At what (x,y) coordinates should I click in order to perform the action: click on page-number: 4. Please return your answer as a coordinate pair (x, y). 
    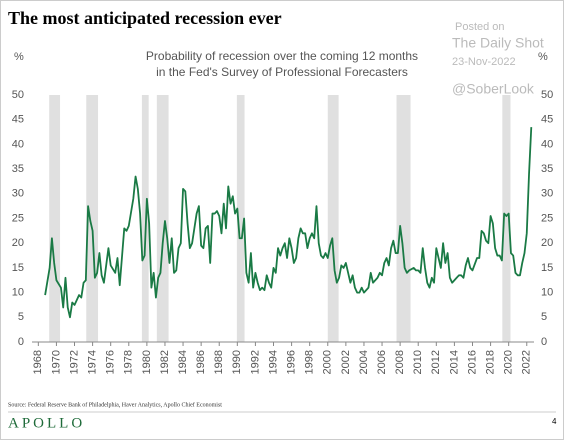
    Looking at the image, I should click on (554, 421).